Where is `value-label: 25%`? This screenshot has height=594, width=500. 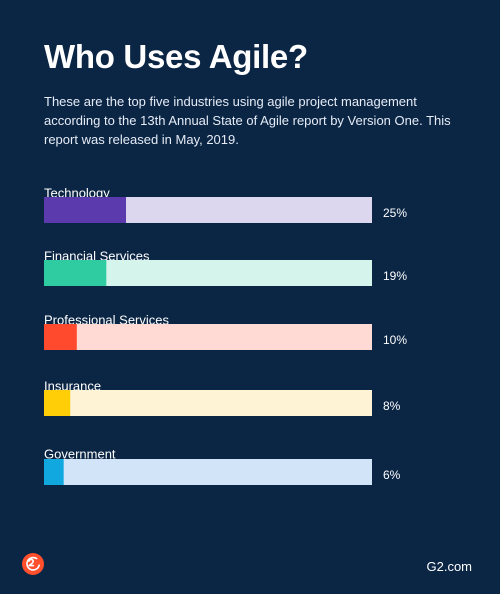
value-label: 25% is located at coordinates (395, 213).